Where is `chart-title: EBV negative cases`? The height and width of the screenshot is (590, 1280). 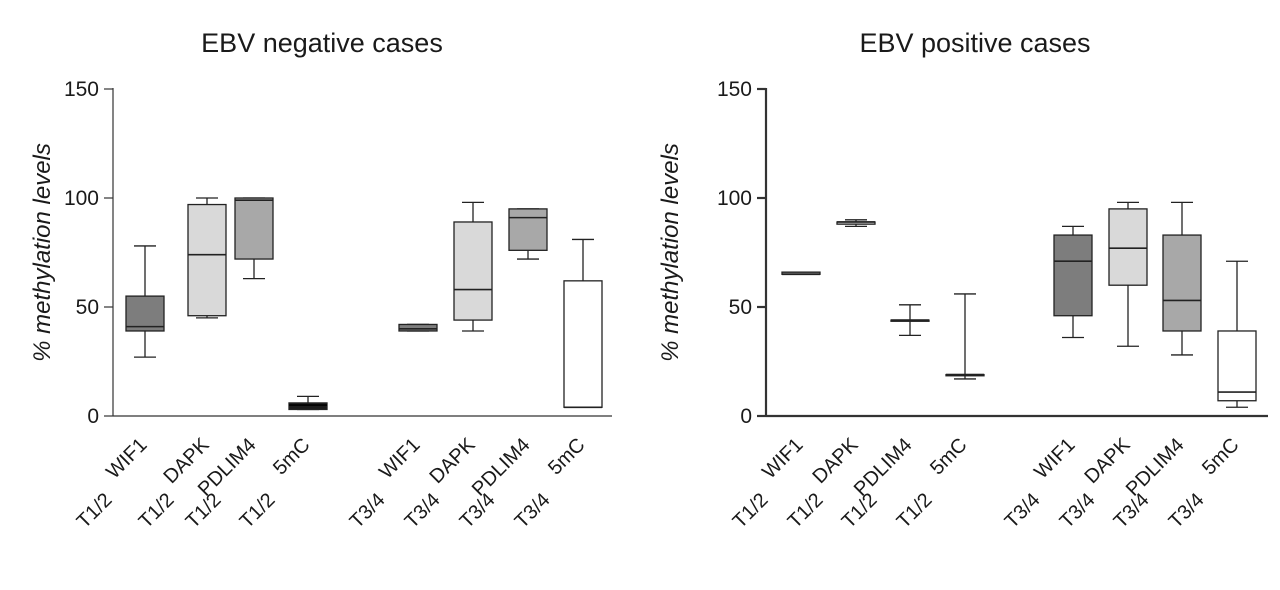 chart-title: EBV negative cases is located at coordinates (322, 43).